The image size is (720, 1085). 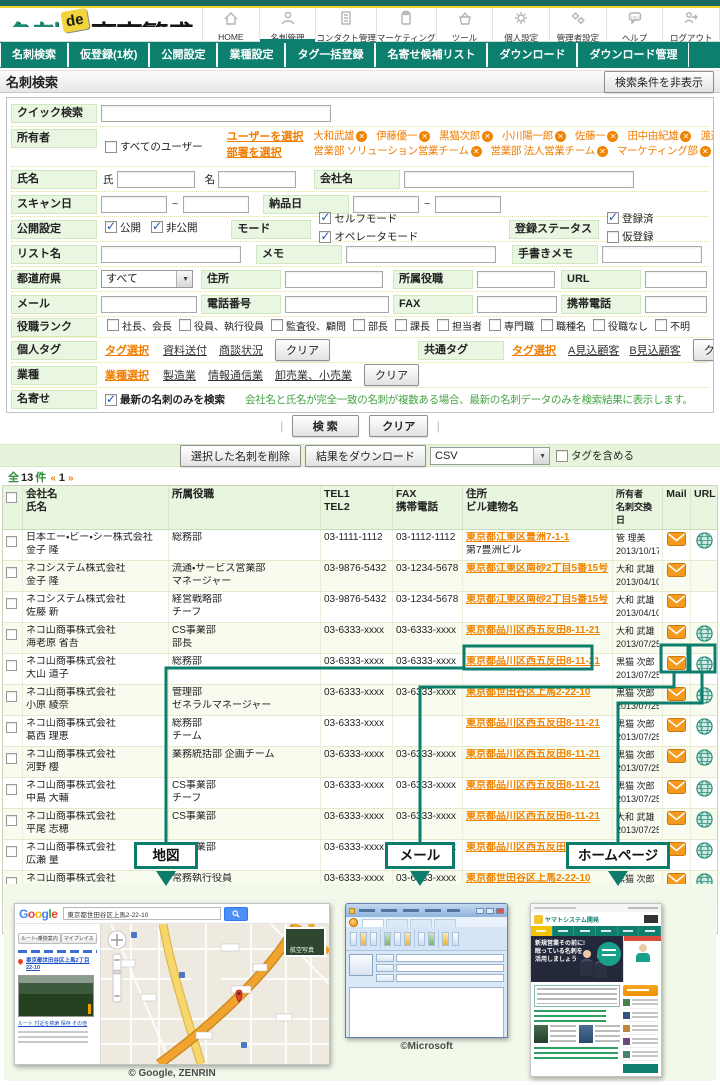 I want to click on address-link: 東京都江東区豊洲7-1-1, so click(x=518, y=537).